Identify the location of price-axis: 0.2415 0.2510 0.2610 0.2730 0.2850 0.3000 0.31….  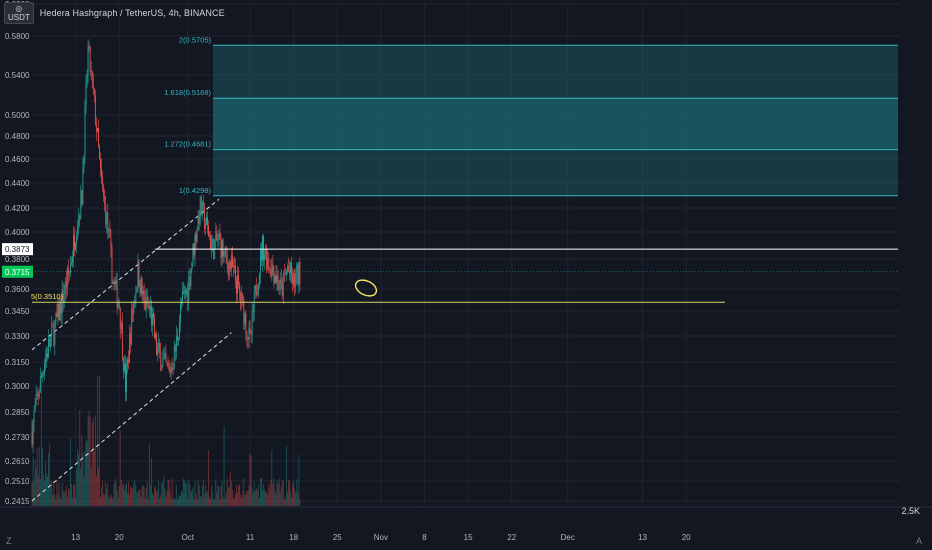
(17, 253).